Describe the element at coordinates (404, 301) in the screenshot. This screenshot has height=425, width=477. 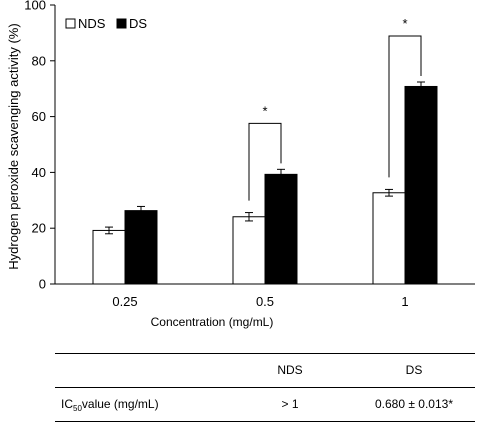
I see `x-tick-label-2: 1` at that location.